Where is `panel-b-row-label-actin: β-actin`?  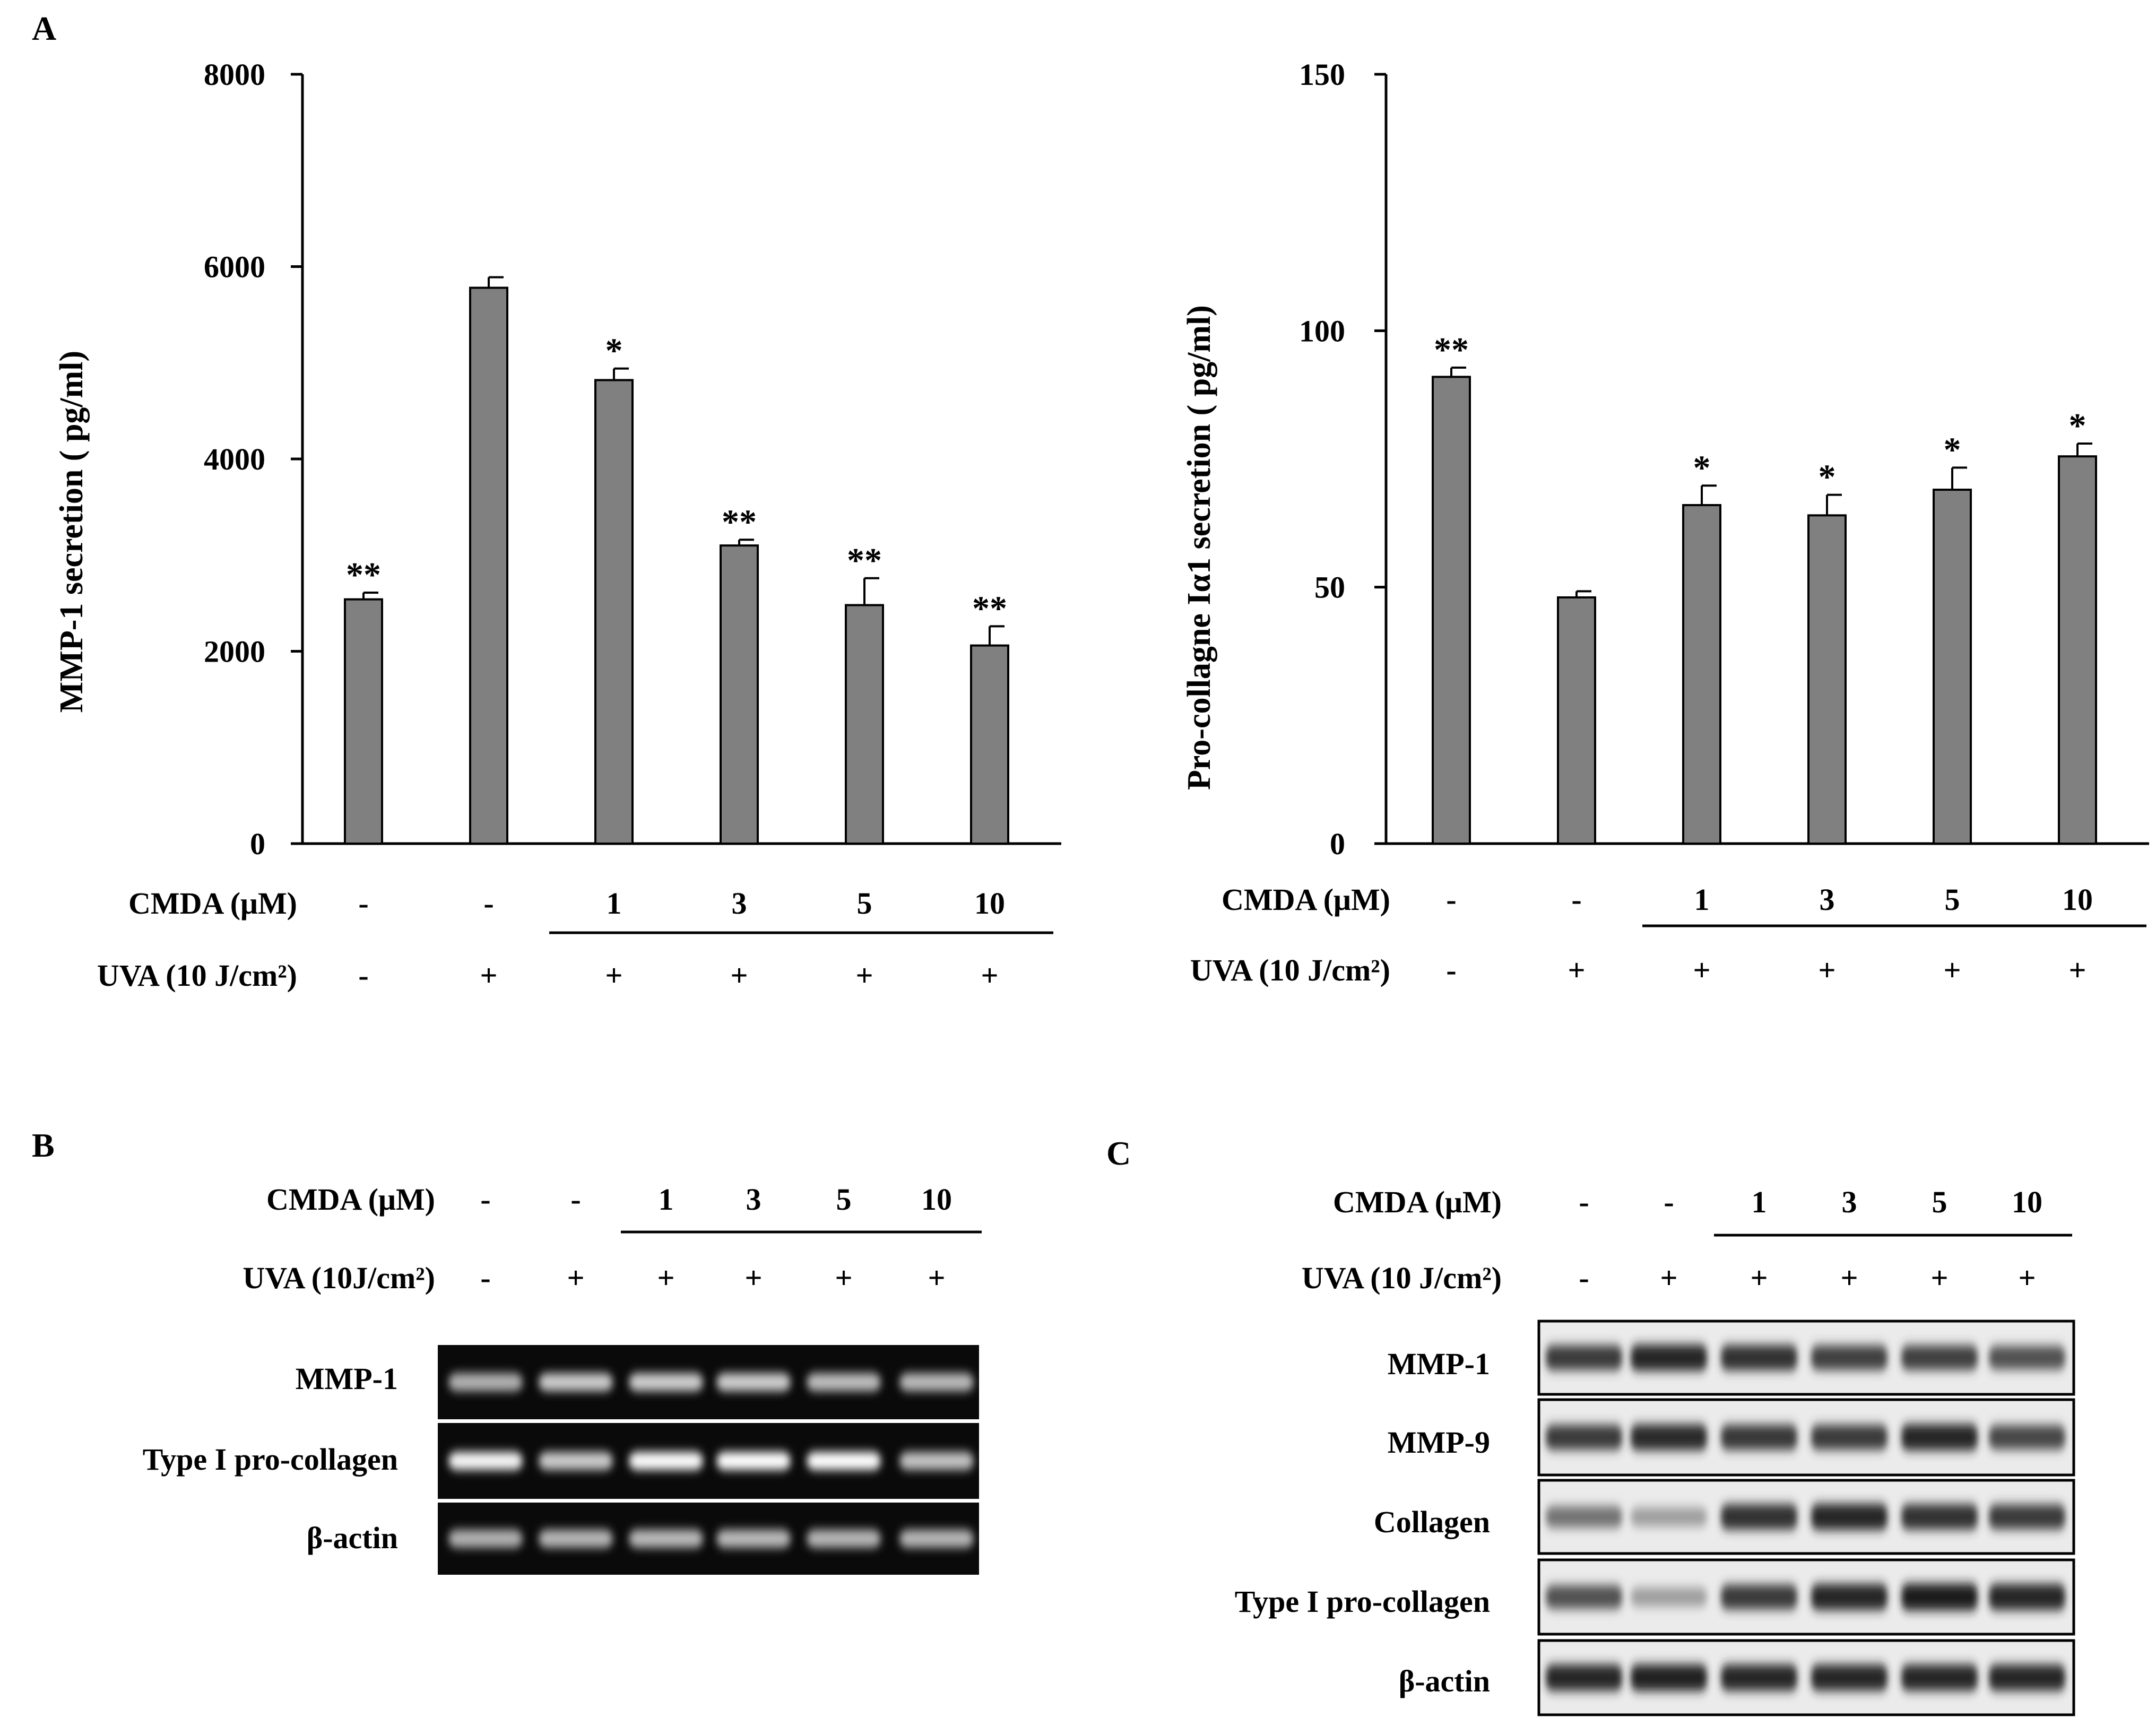
panel-b-row-label-actin: β-actin is located at coordinates (352, 1538).